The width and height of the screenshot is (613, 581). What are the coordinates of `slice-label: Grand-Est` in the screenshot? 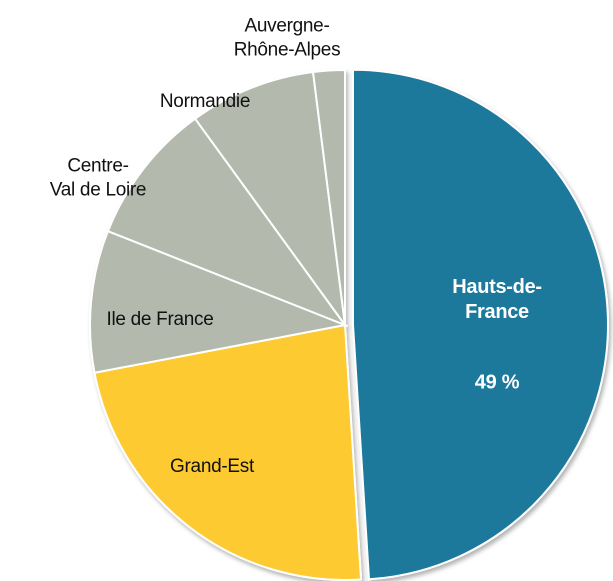 It's located at (212, 467).